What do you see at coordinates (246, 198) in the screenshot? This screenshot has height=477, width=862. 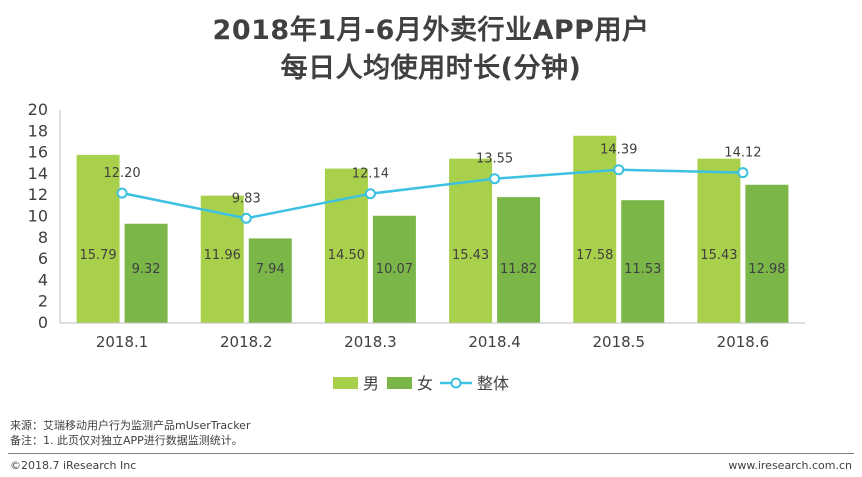 I see `overall-label: 9.83` at bounding box center [246, 198].